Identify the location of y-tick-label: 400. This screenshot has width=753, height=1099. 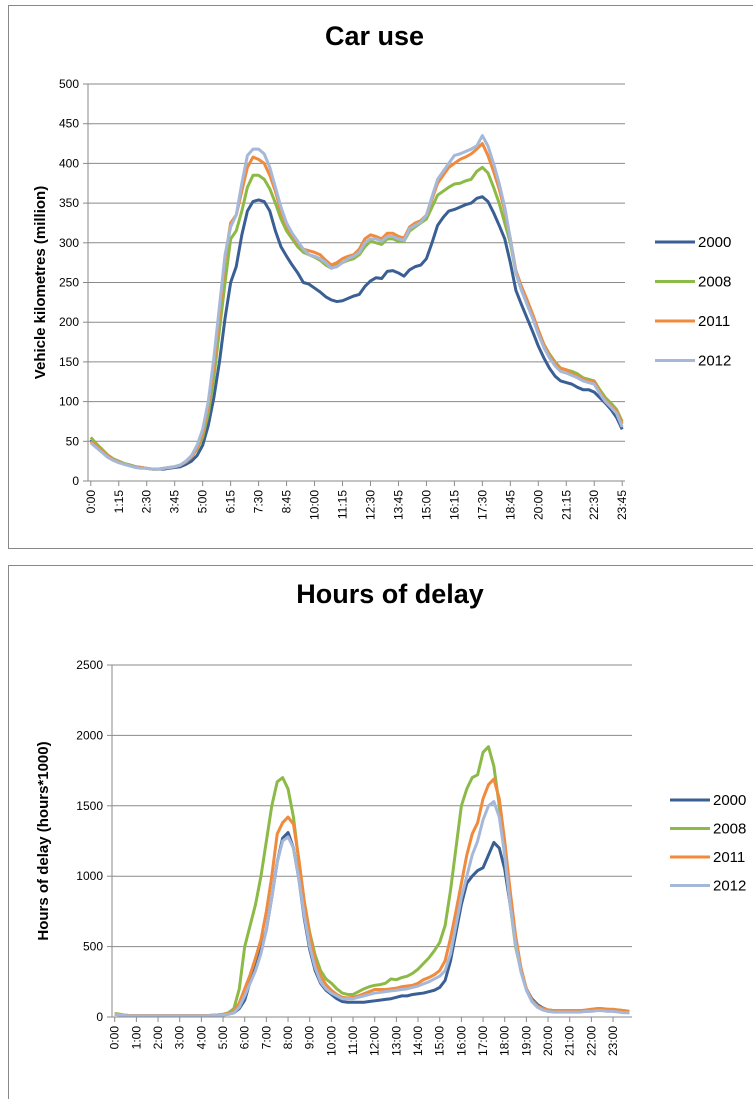
(69, 163).